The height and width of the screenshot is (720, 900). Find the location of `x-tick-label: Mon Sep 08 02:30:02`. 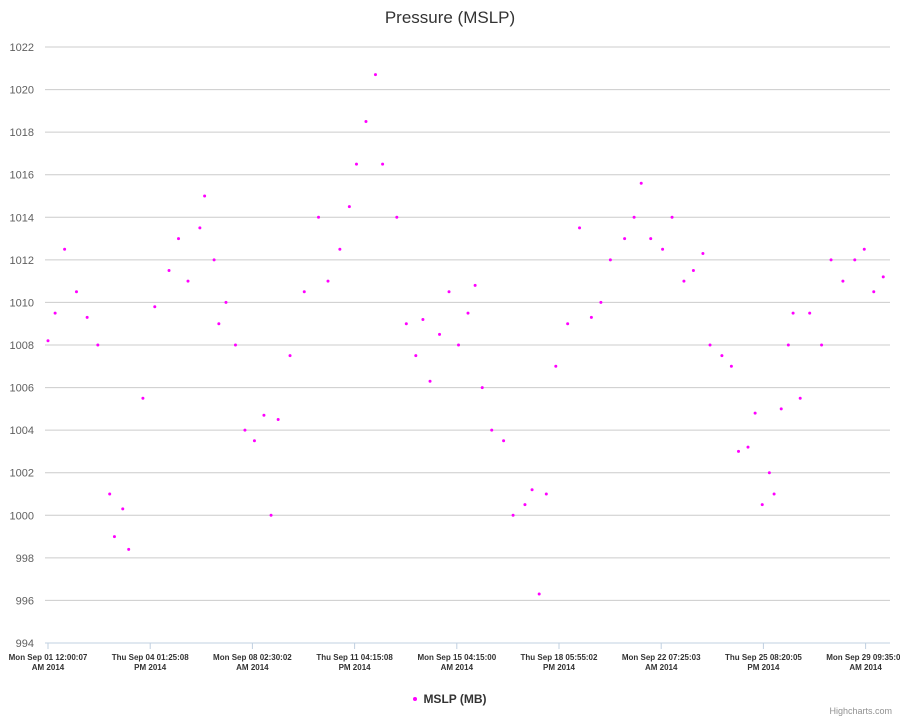

x-tick-label: Mon Sep 08 02:30:02 is located at coordinates (252, 657).